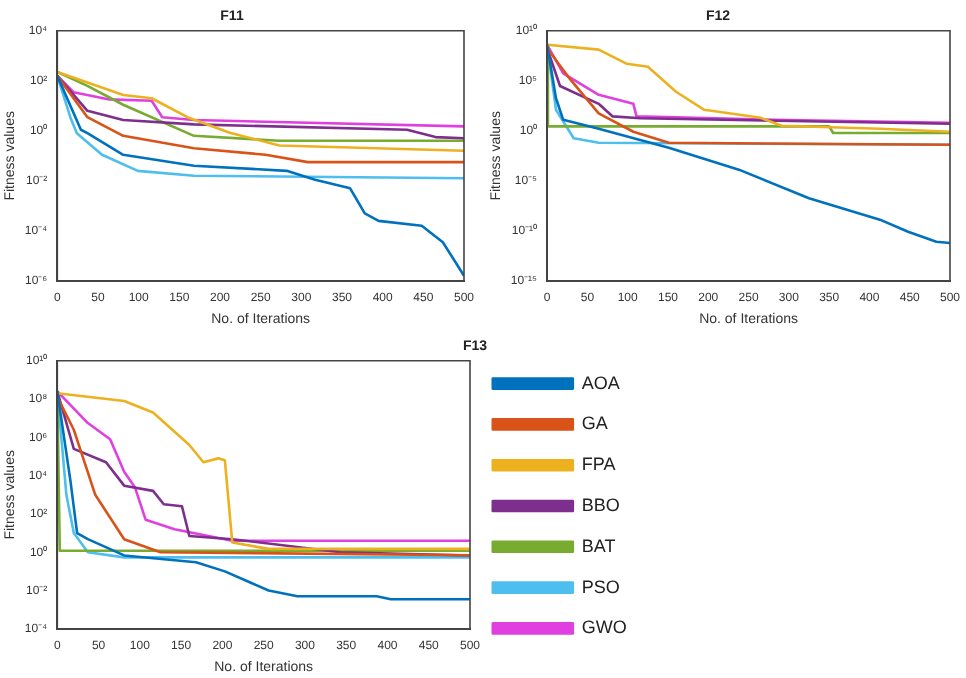  I want to click on legend-label: GWO, so click(604, 627).